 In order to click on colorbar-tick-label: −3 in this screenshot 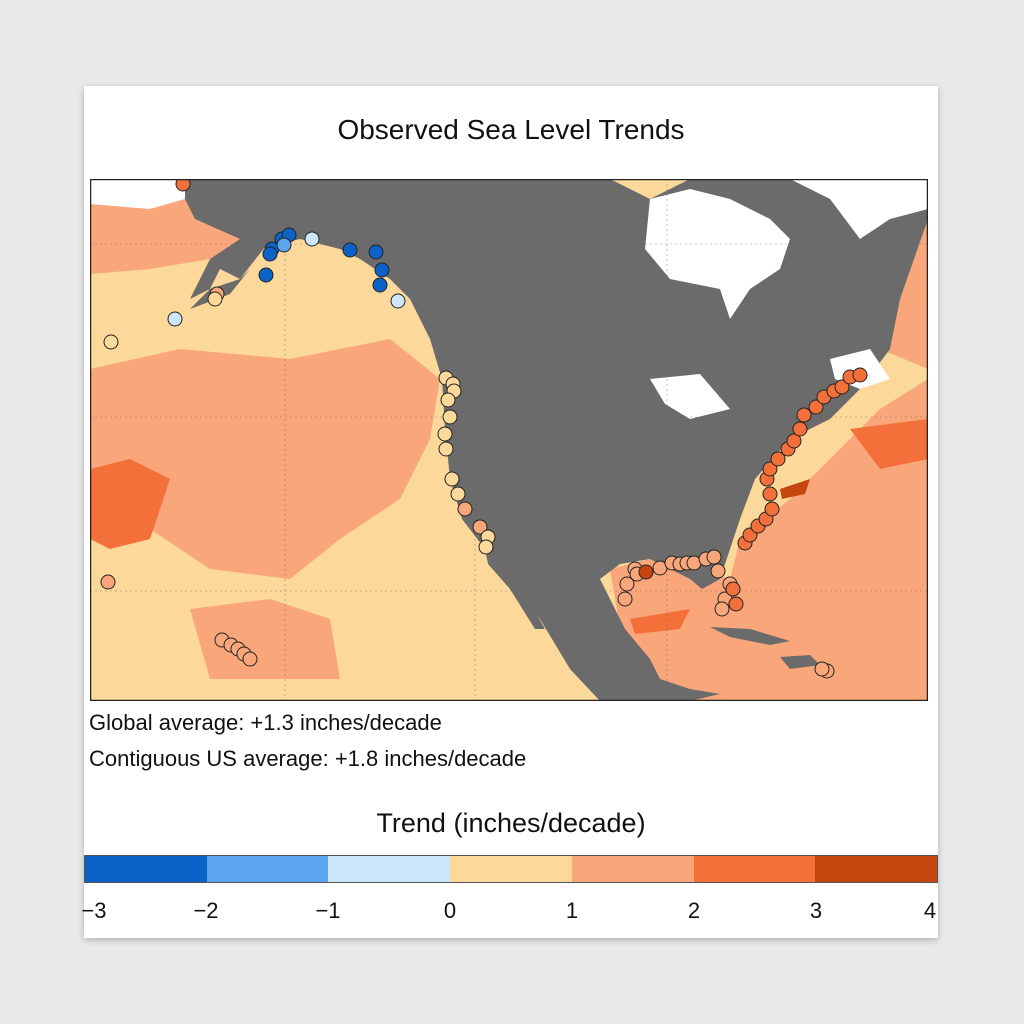, I will do `click(94, 910)`.